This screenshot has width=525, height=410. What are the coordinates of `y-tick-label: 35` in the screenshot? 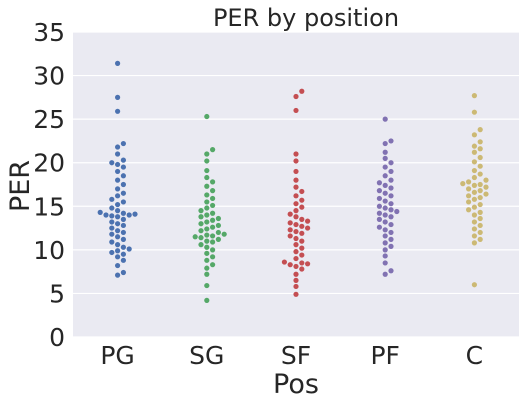 It's located at (49, 32).